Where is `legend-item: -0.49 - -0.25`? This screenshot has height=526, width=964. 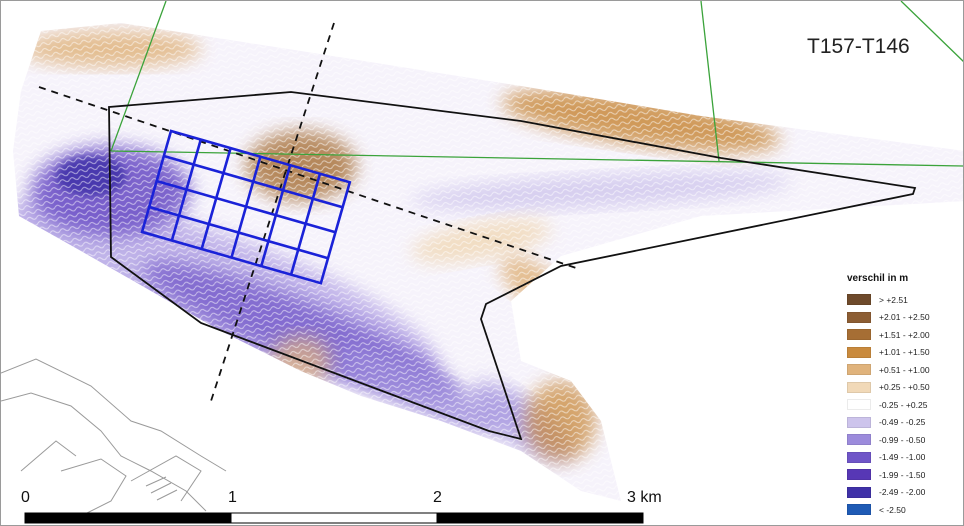 legend-item: -0.49 - -0.25 is located at coordinates (903, 423).